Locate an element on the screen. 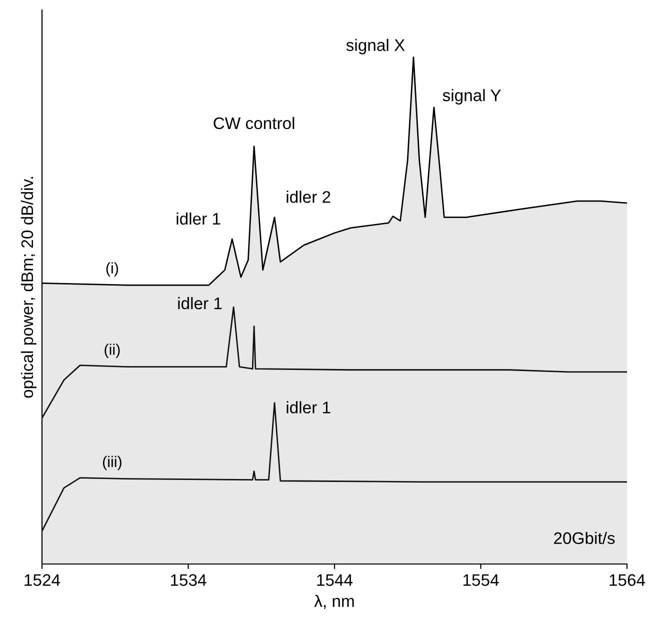 The height and width of the screenshot is (619, 656). x-axis-title: λ, nm is located at coordinates (334, 602).